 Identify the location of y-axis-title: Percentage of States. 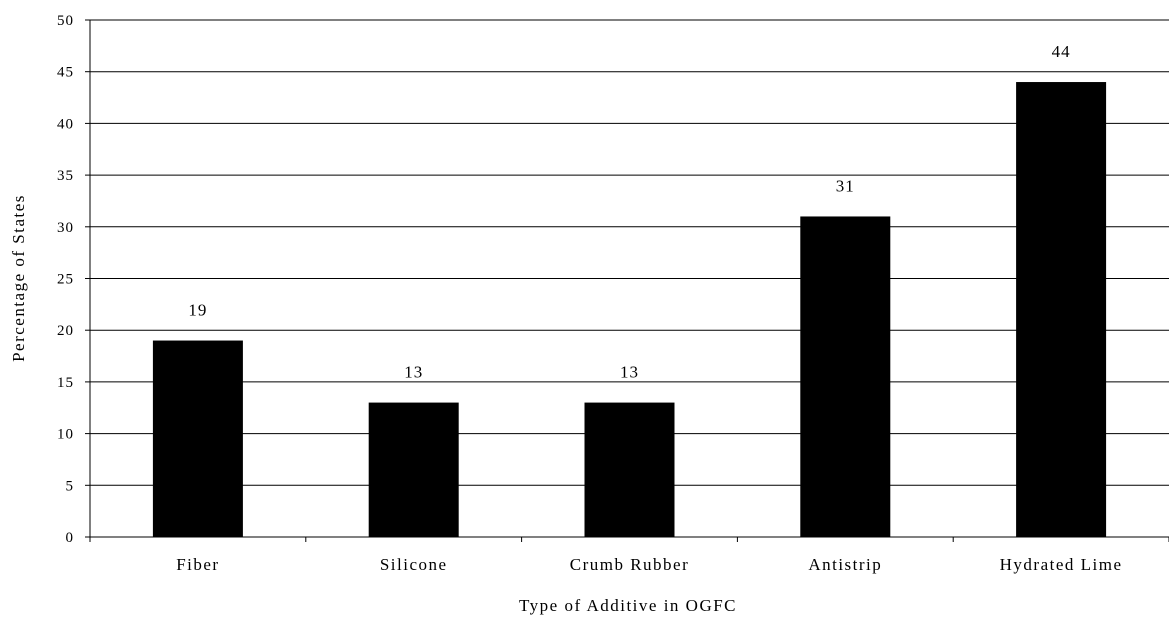
(18, 278).